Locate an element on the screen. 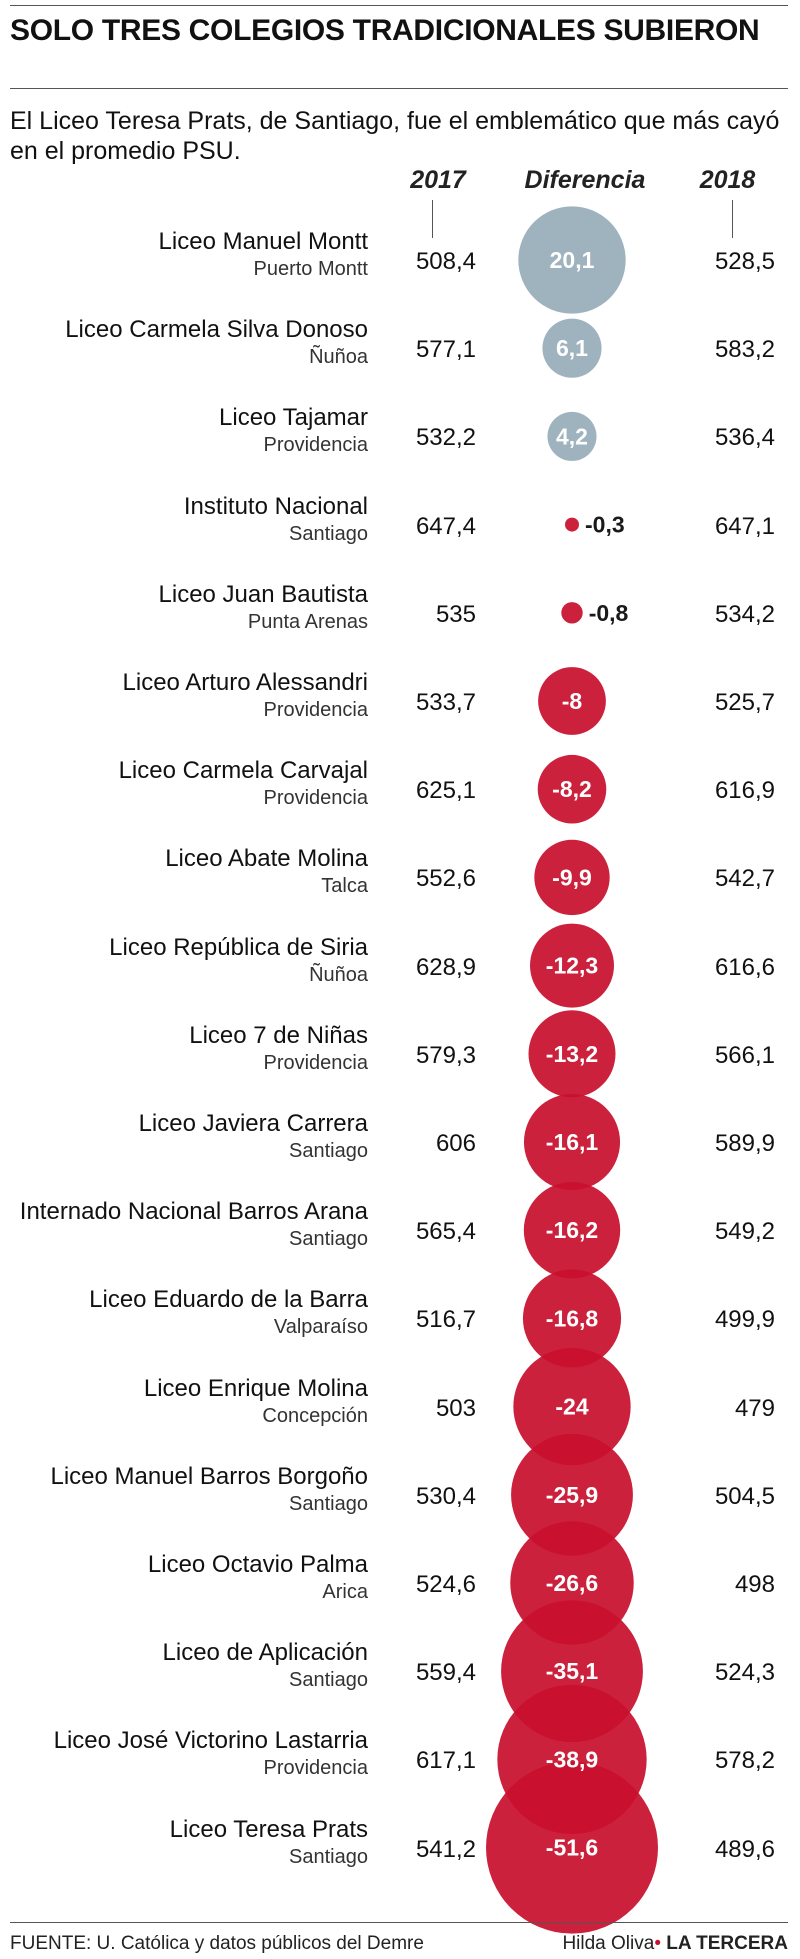  top-rule is located at coordinates (399, 5).